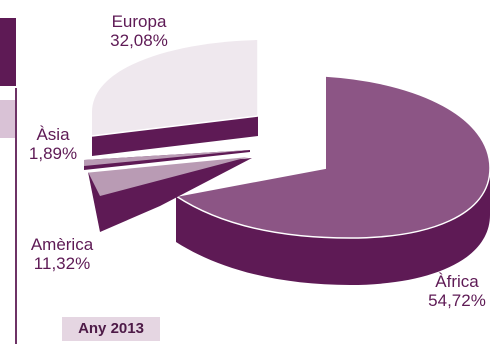  Describe the element at coordinates (16, 216) in the screenshot. I see `left-rule-divider` at that location.